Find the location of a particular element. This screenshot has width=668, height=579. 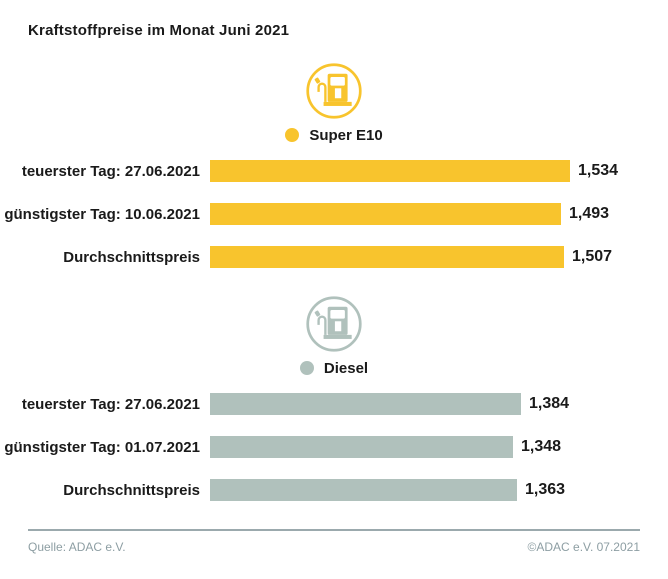

page-title: Kraftstoffpreise im Monat Juni 2021 is located at coordinates (159, 30).